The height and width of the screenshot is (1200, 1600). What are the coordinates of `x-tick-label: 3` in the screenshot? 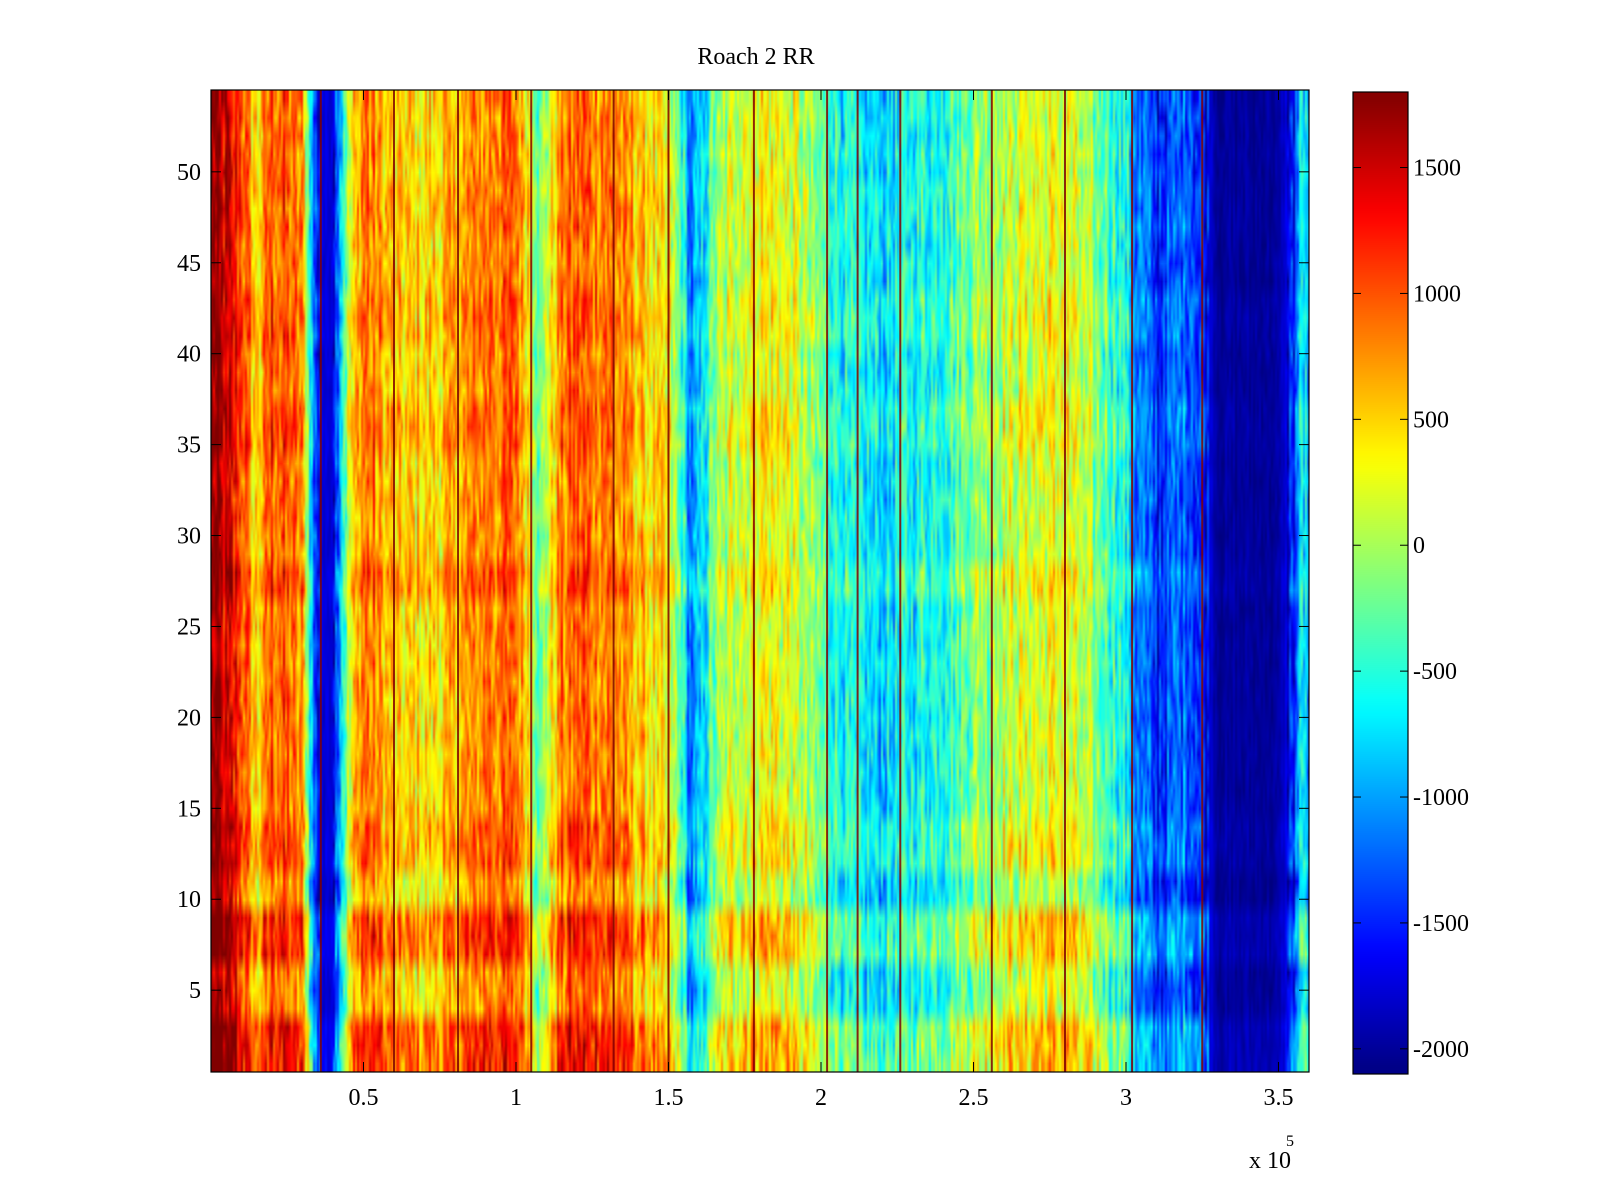 It's located at (1126, 1098).